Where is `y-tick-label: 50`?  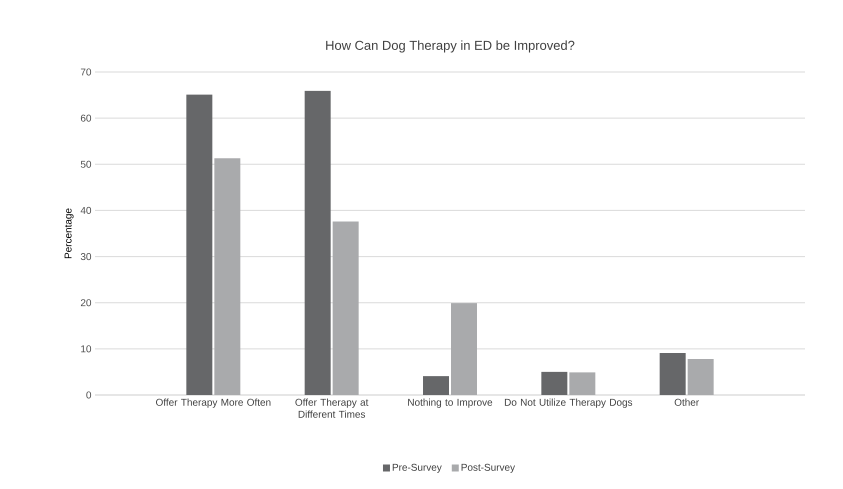 y-tick-label: 50 is located at coordinates (86, 164).